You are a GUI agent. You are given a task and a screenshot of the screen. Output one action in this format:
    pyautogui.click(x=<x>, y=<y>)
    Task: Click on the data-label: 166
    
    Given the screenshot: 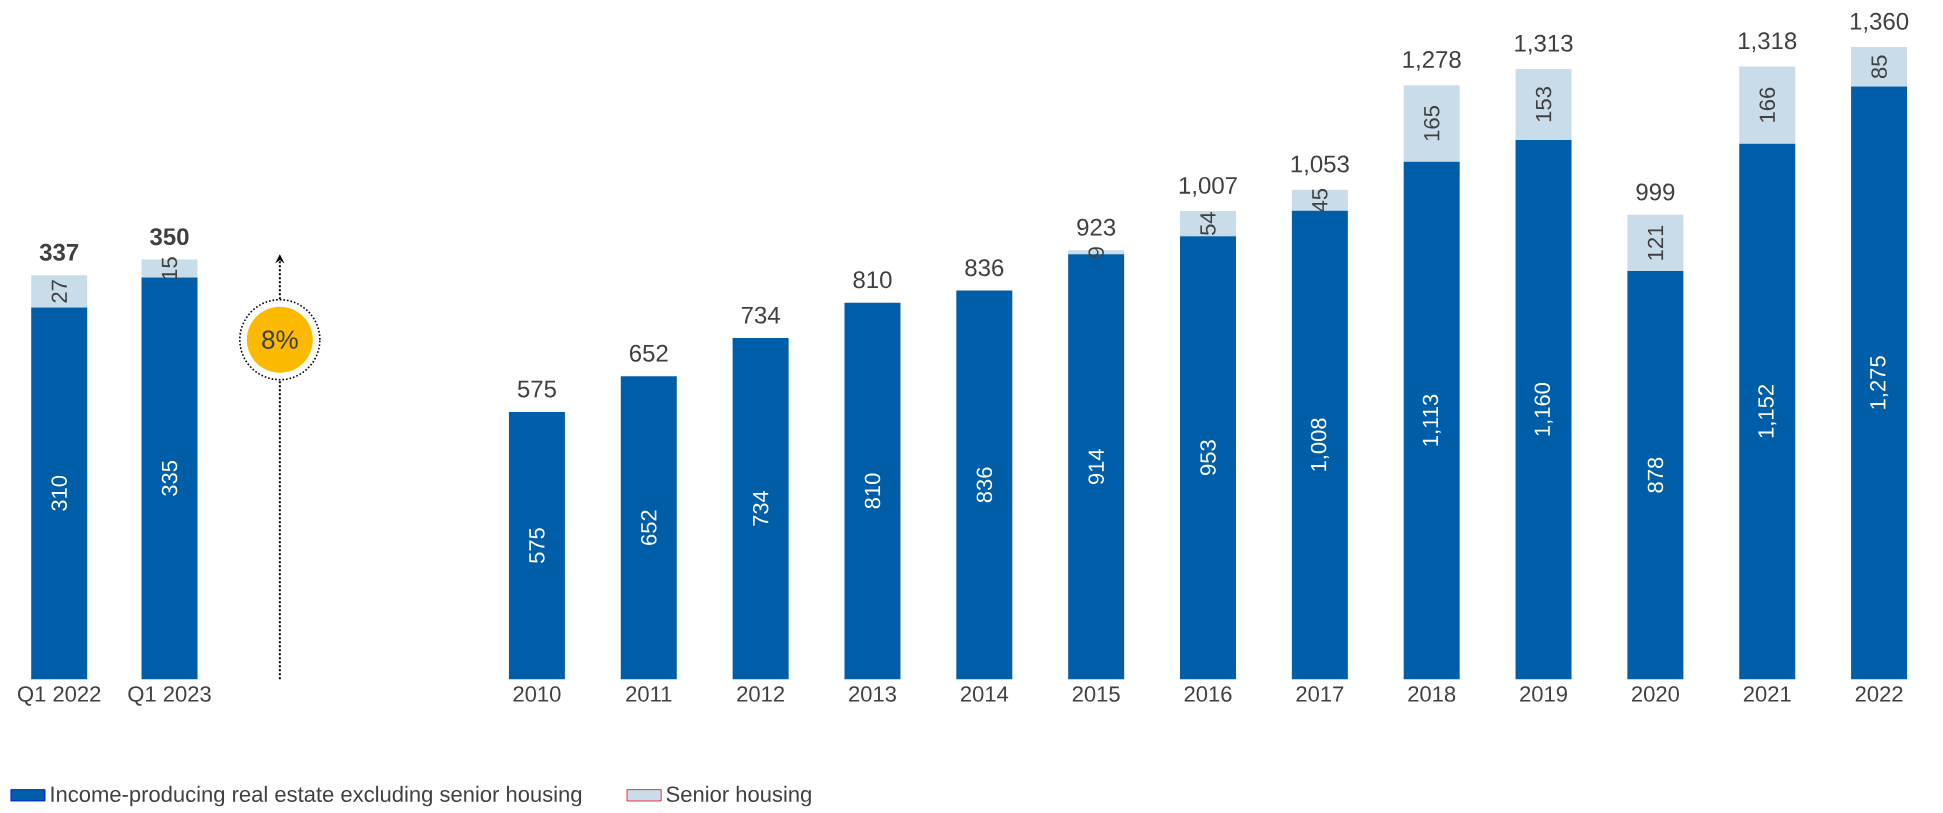 What is the action you would take?
    pyautogui.click(x=1767, y=104)
    